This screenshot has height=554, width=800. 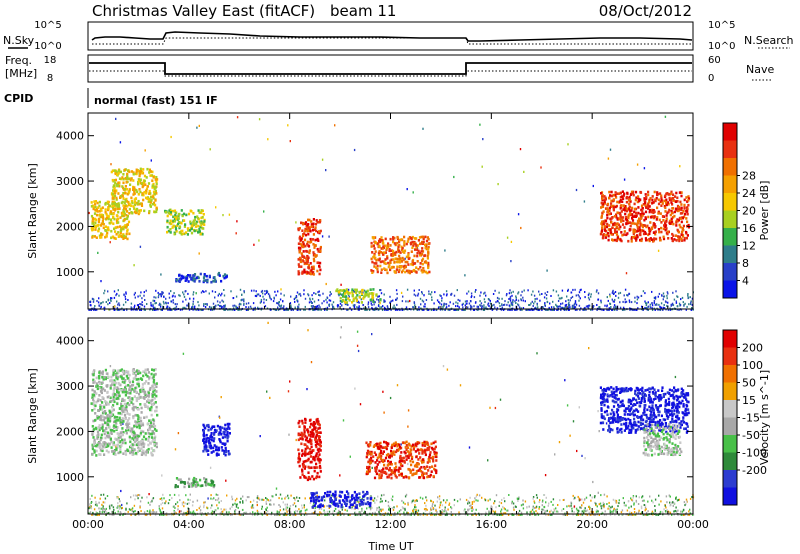 I want to click on nsearch-line, so click(x=392, y=41).